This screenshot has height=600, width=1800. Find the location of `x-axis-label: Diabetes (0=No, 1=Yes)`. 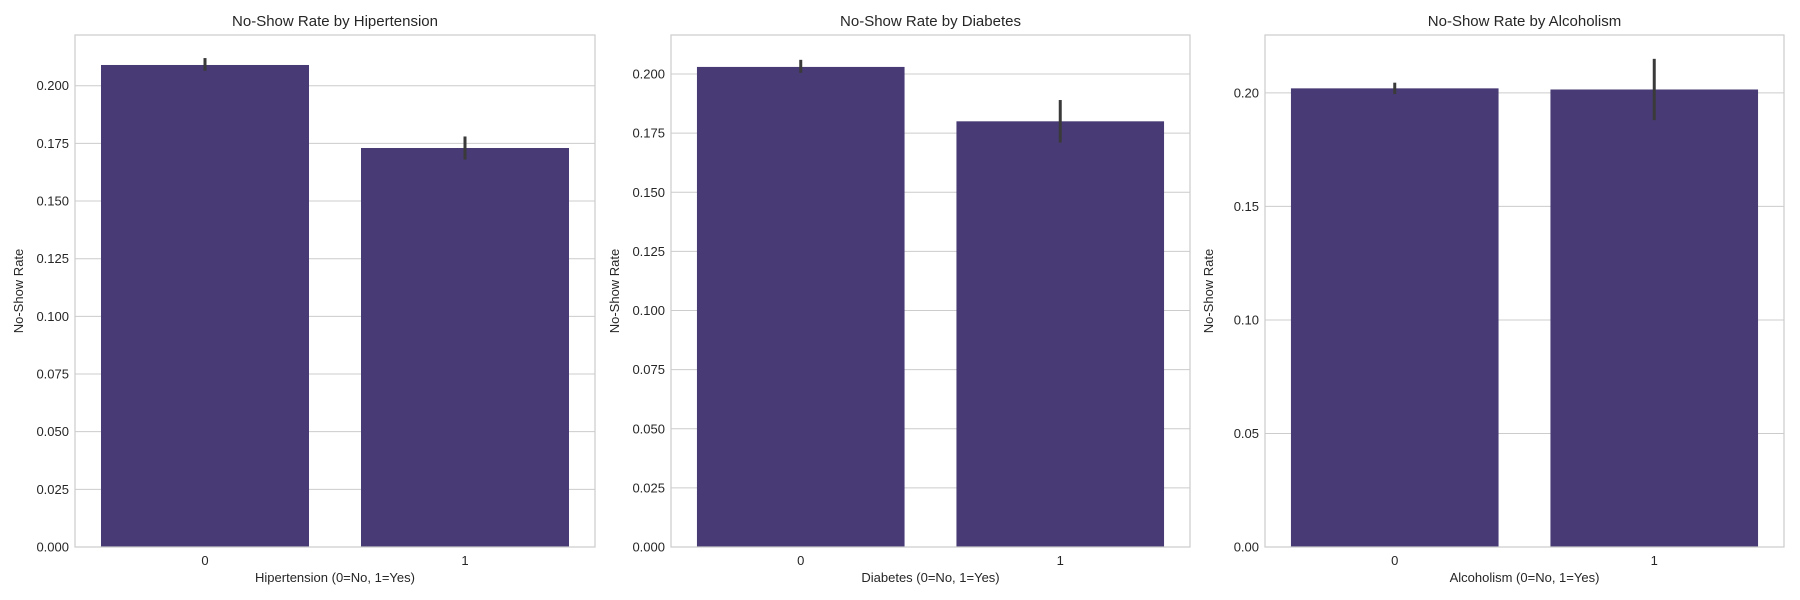

x-axis-label: Diabetes (0=No, 1=Yes) is located at coordinates (930, 577).